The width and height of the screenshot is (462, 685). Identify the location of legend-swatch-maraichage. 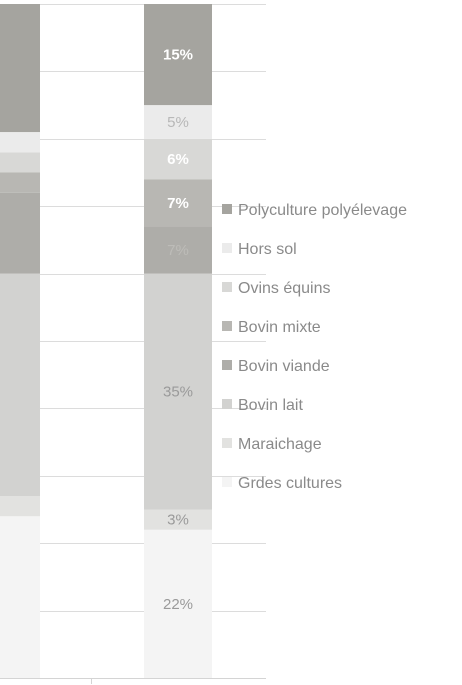
(227, 443).